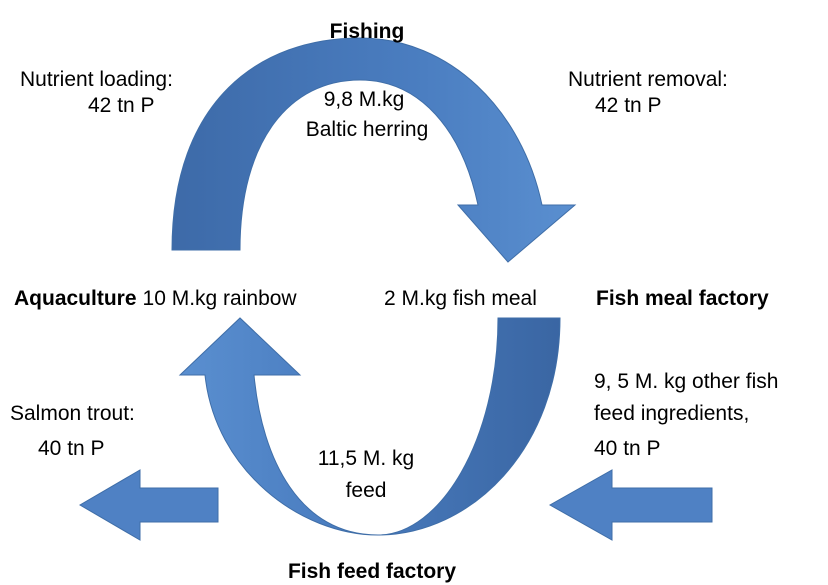  What do you see at coordinates (686, 381) in the screenshot?
I see `annotation: 9, 5 M. kg other fish` at bounding box center [686, 381].